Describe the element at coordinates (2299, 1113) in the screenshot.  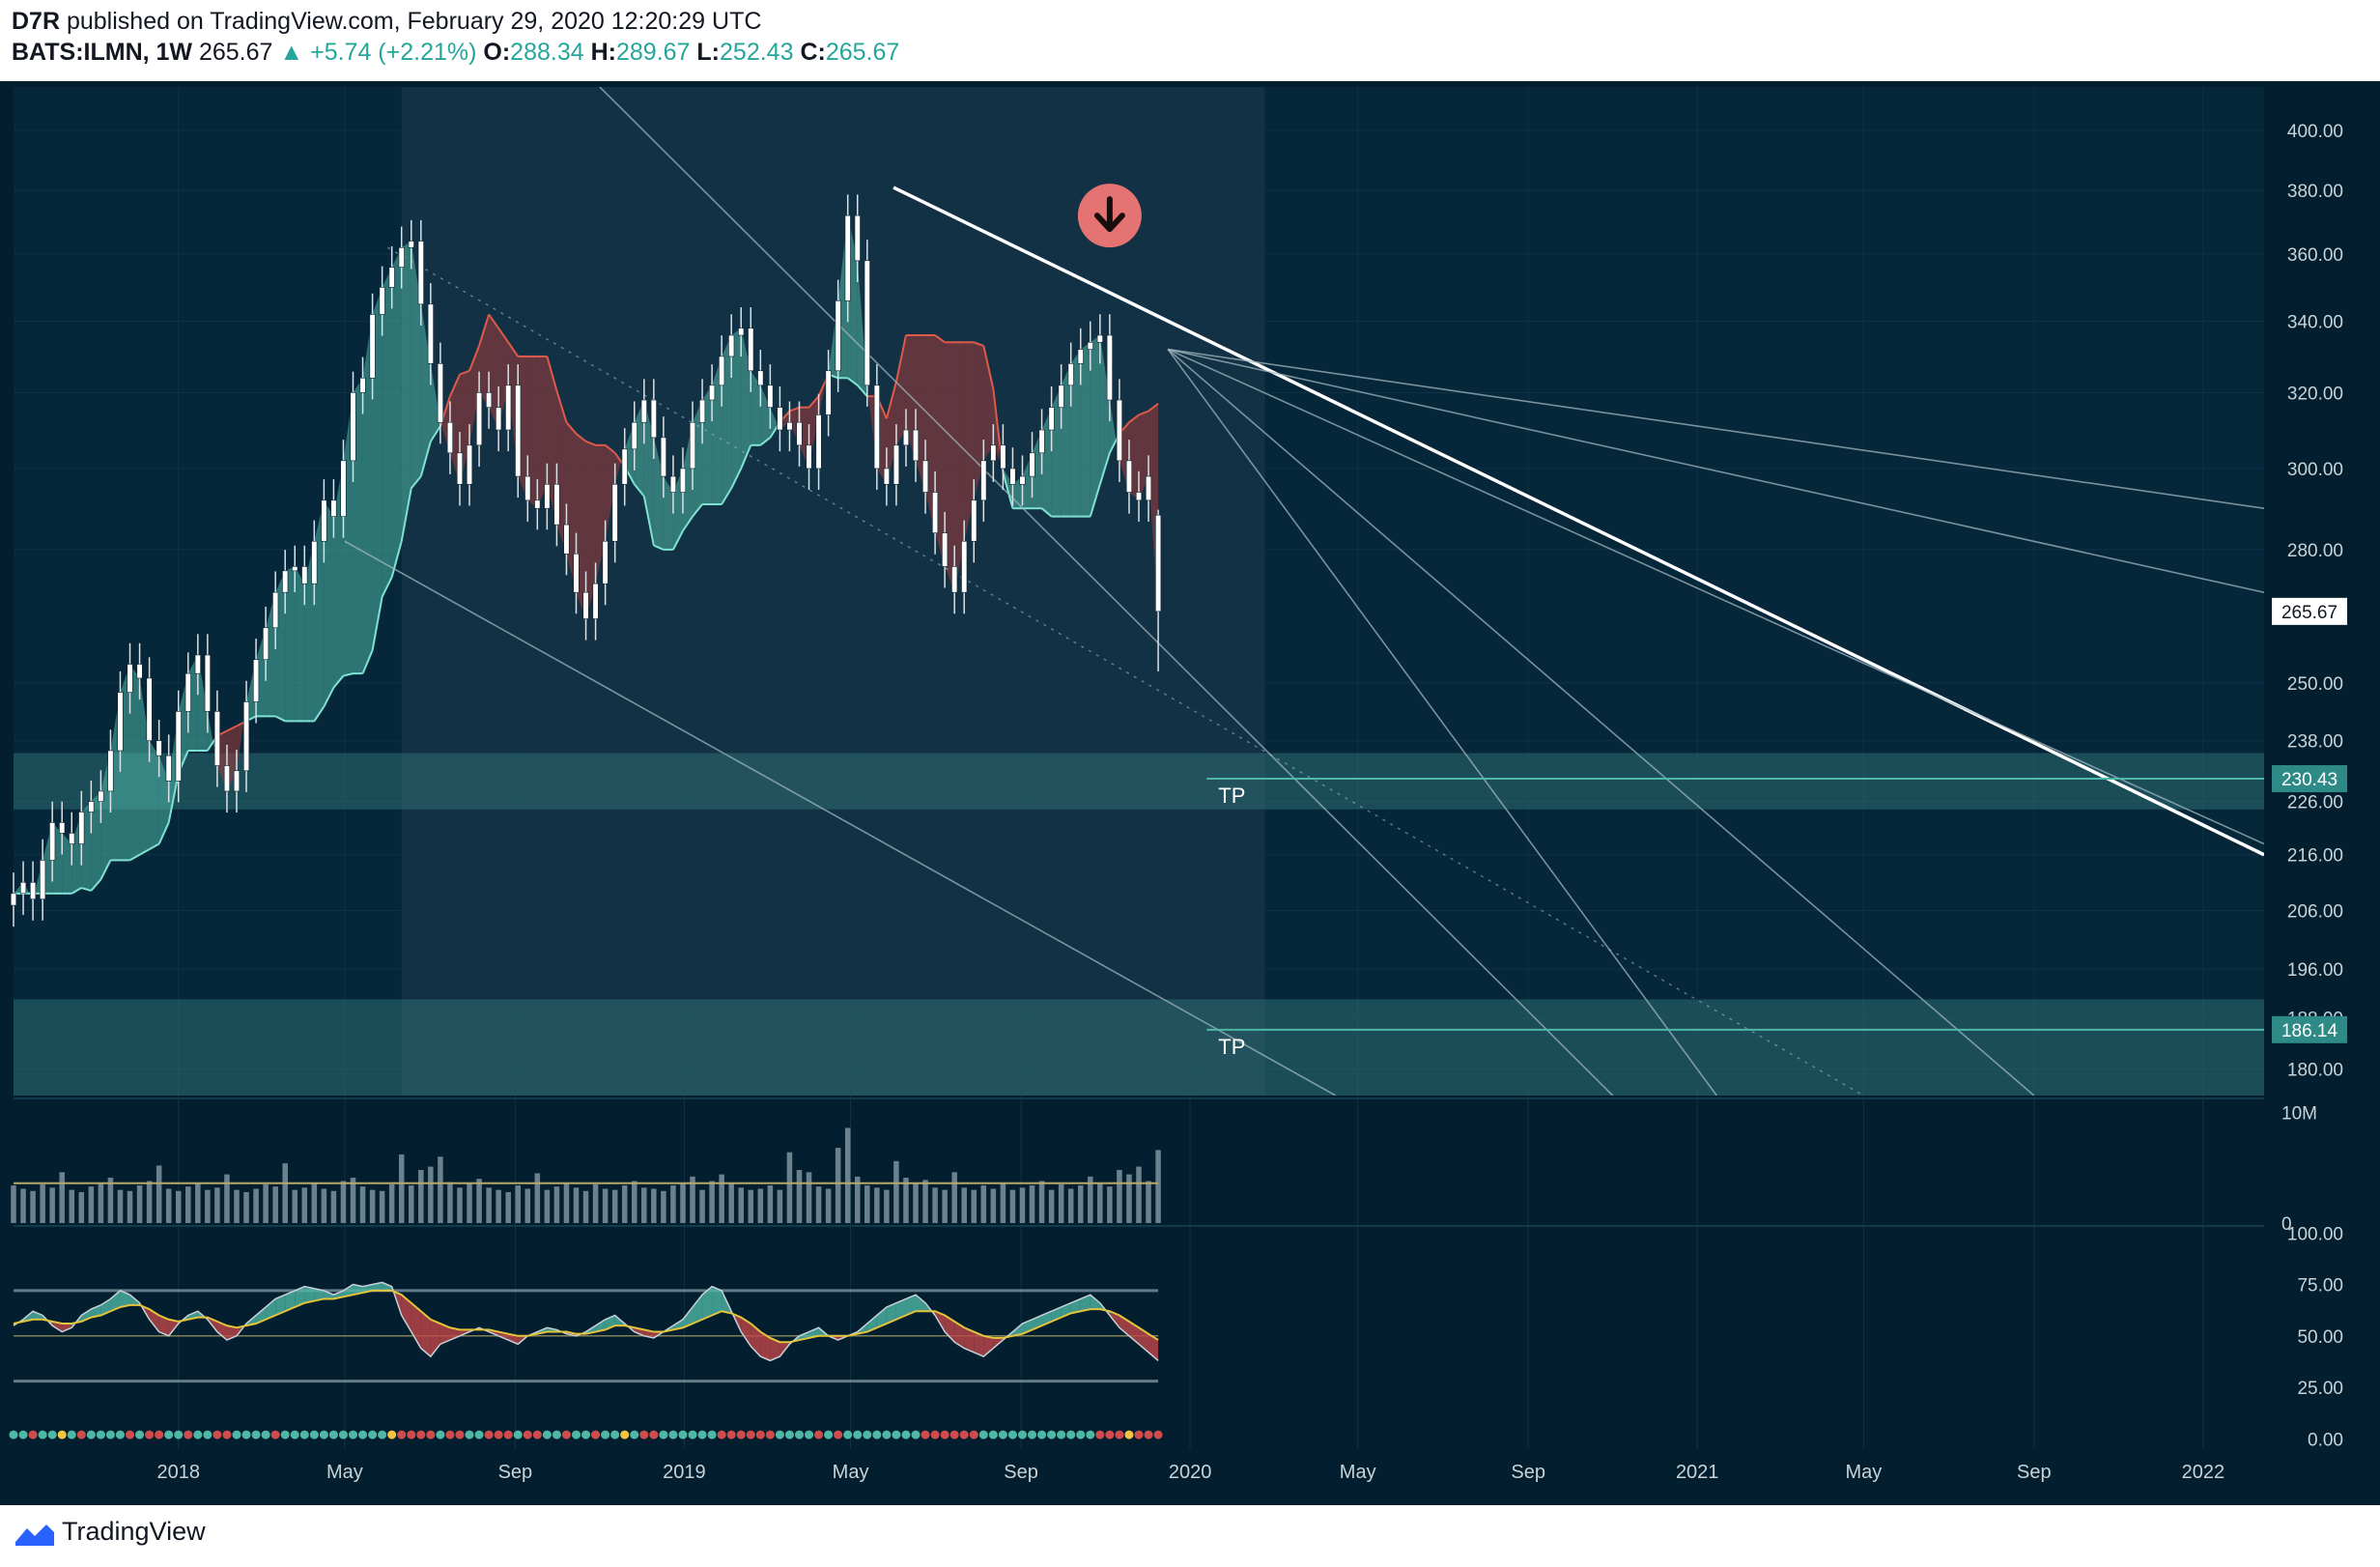
I see `volume-tick-label: 10M` at that location.